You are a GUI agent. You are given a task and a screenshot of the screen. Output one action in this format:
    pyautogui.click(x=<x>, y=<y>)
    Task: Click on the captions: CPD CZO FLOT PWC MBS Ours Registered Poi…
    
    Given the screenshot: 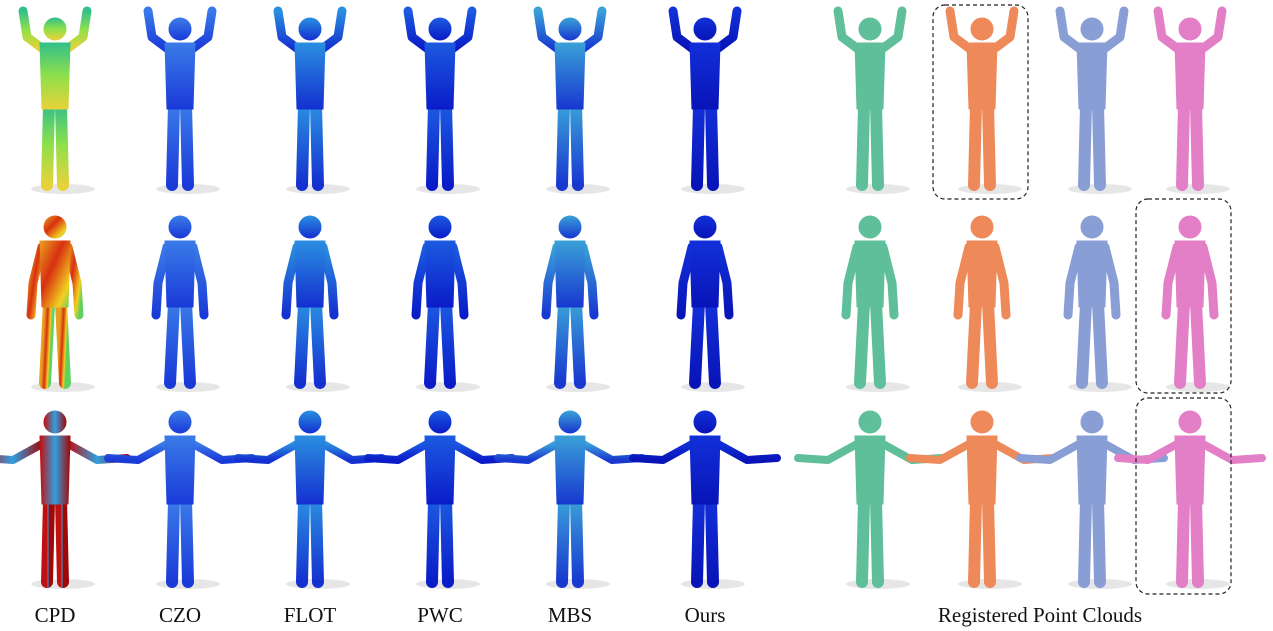 What is the action you would take?
    pyautogui.click(x=589, y=615)
    